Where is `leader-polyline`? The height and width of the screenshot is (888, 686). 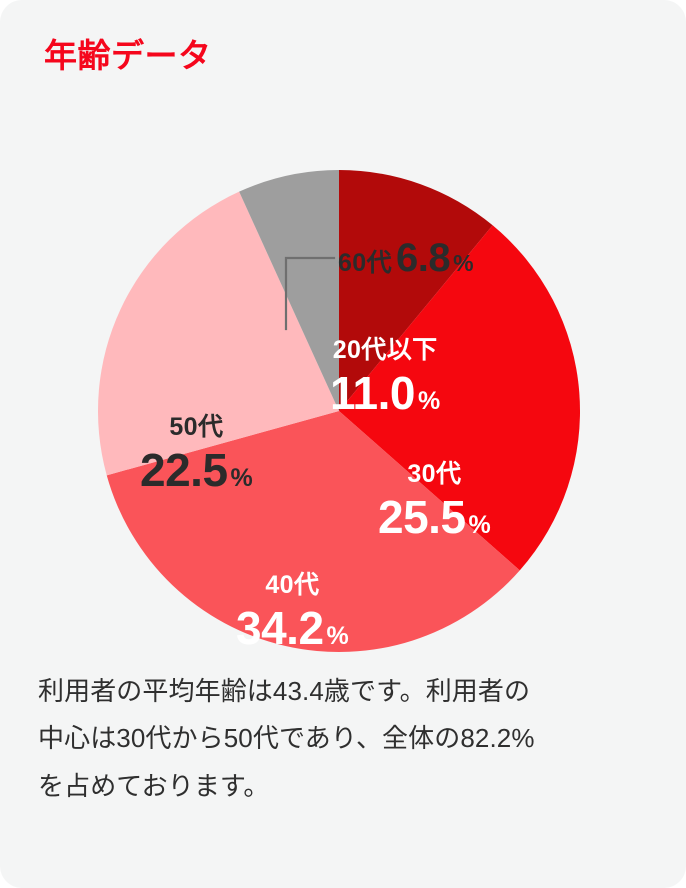 leader-polyline is located at coordinates (310, 293).